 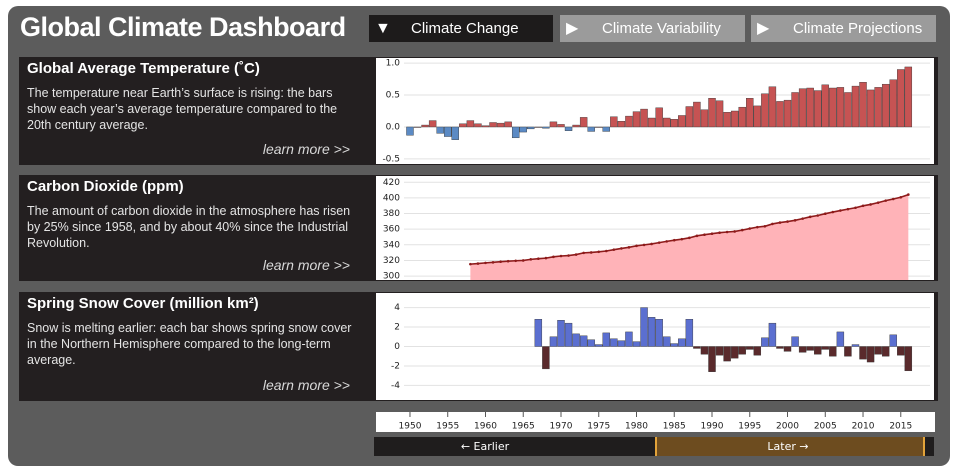 I want to click on earlier-button: ← Earlier, so click(x=485, y=446).